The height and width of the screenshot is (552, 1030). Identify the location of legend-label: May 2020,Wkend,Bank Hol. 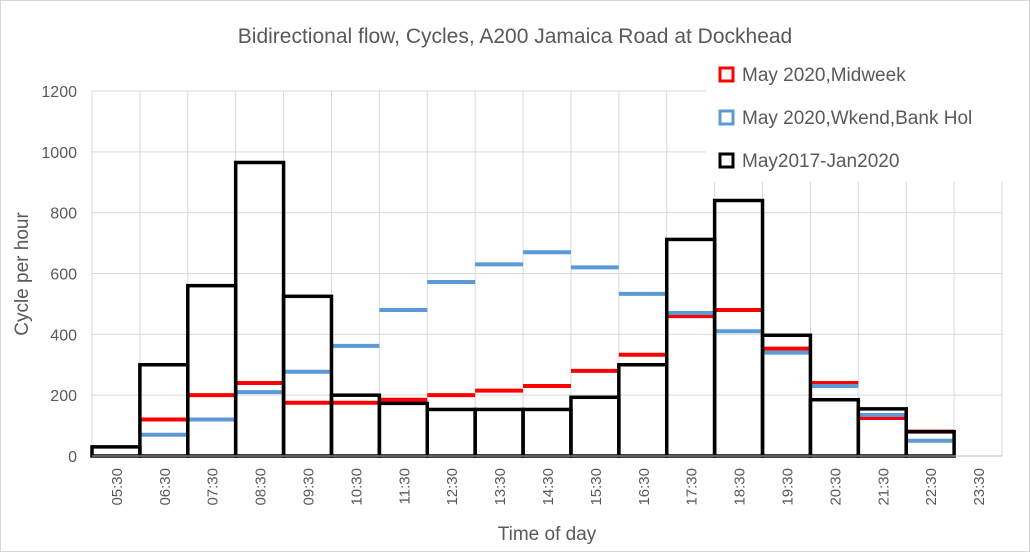
(857, 118).